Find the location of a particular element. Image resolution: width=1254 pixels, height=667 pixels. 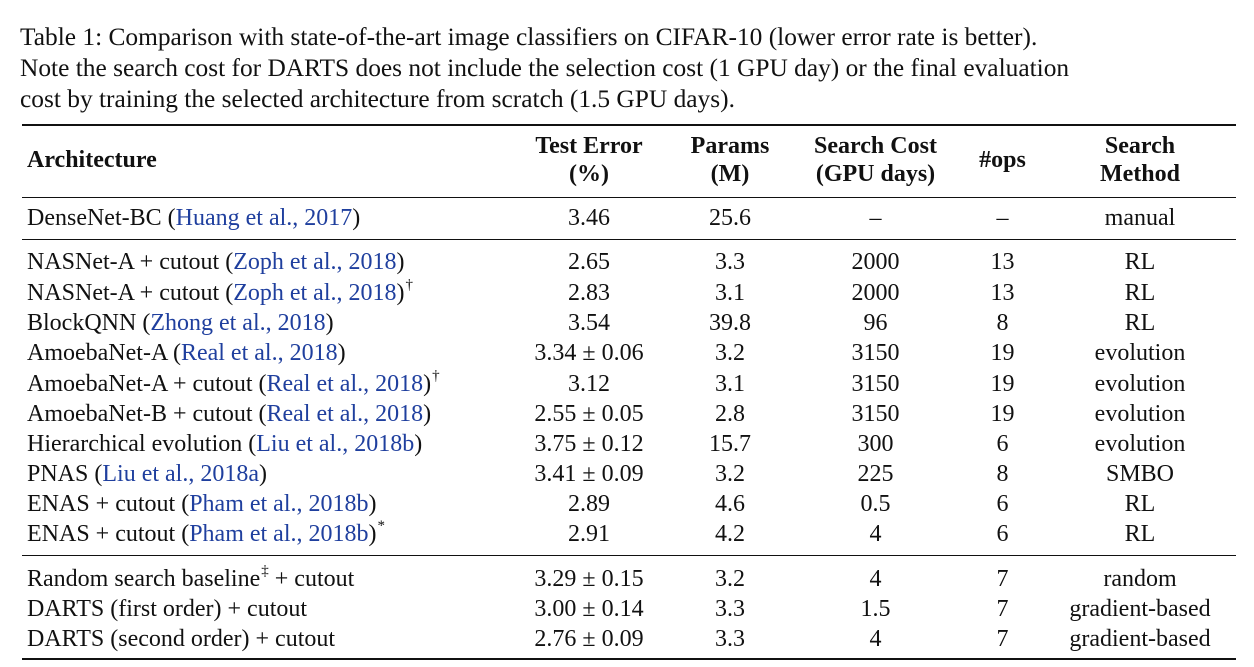

test-error-cell: 2.76 ± 0.09 is located at coordinates (589, 639).